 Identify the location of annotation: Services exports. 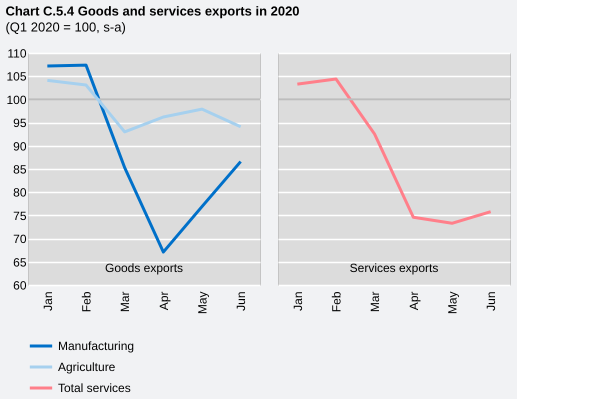
(394, 268).